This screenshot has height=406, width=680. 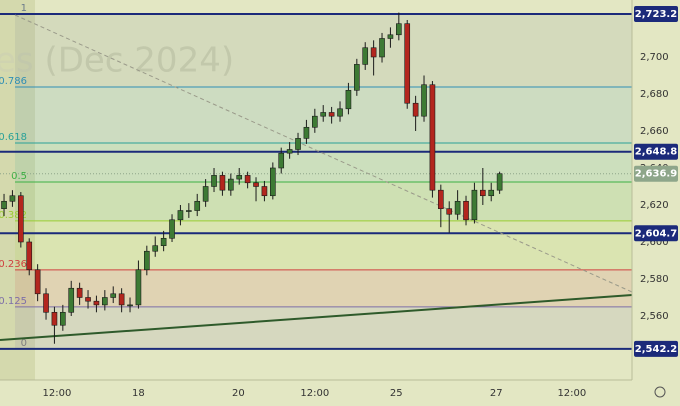 I want to click on price-label: 2,723.2, so click(x=656, y=14).